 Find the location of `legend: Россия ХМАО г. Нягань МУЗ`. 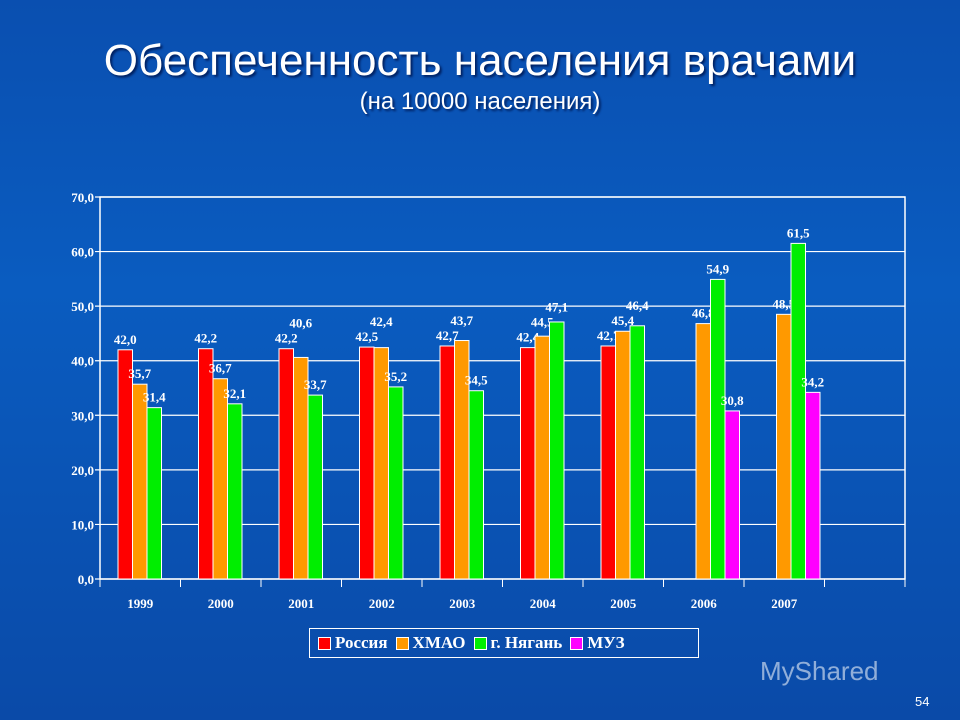

legend: Россия ХМАО г. Нягань МУЗ is located at coordinates (504, 643).